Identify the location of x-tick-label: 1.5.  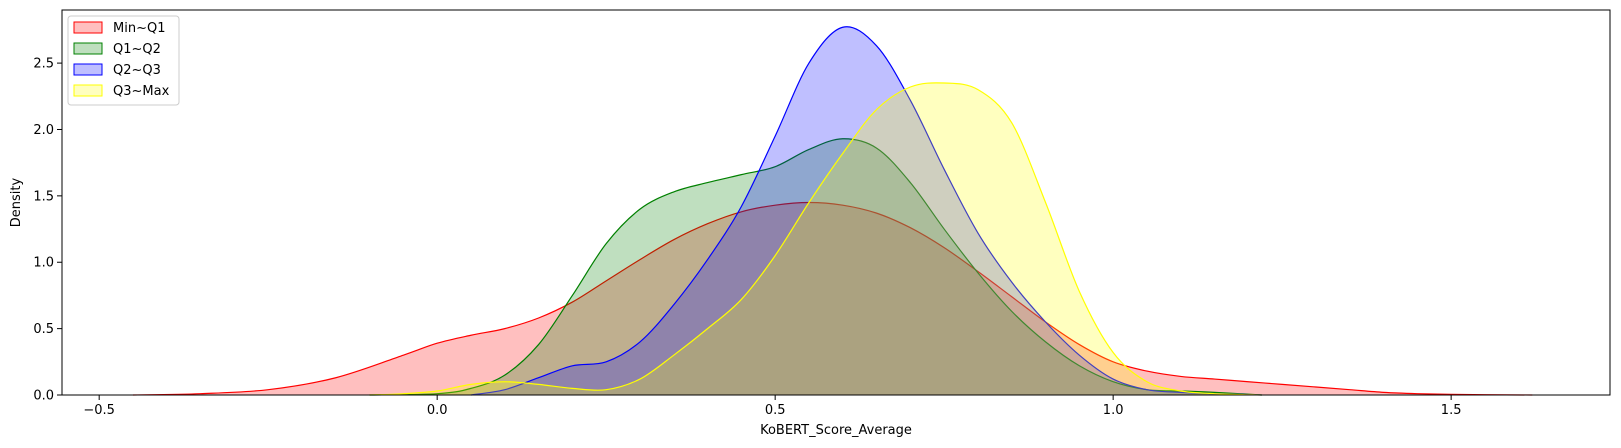
(1451, 410).